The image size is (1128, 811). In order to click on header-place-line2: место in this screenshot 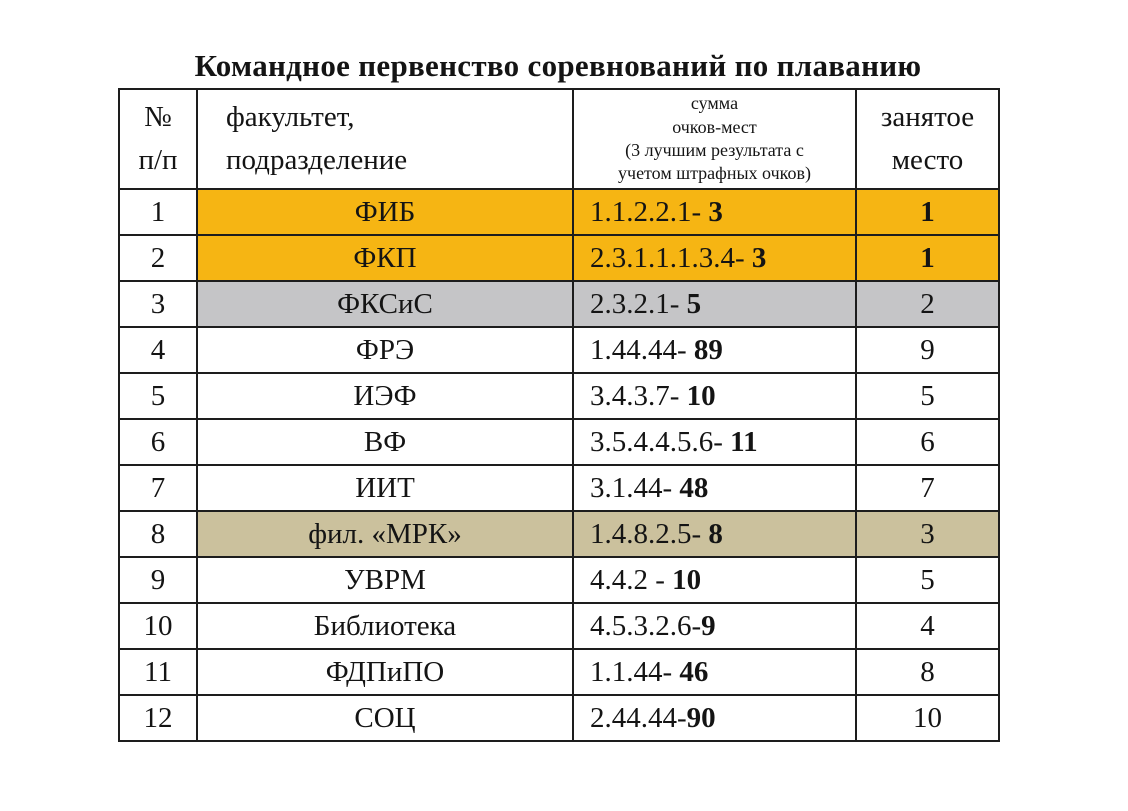, I will do `click(927, 160)`.